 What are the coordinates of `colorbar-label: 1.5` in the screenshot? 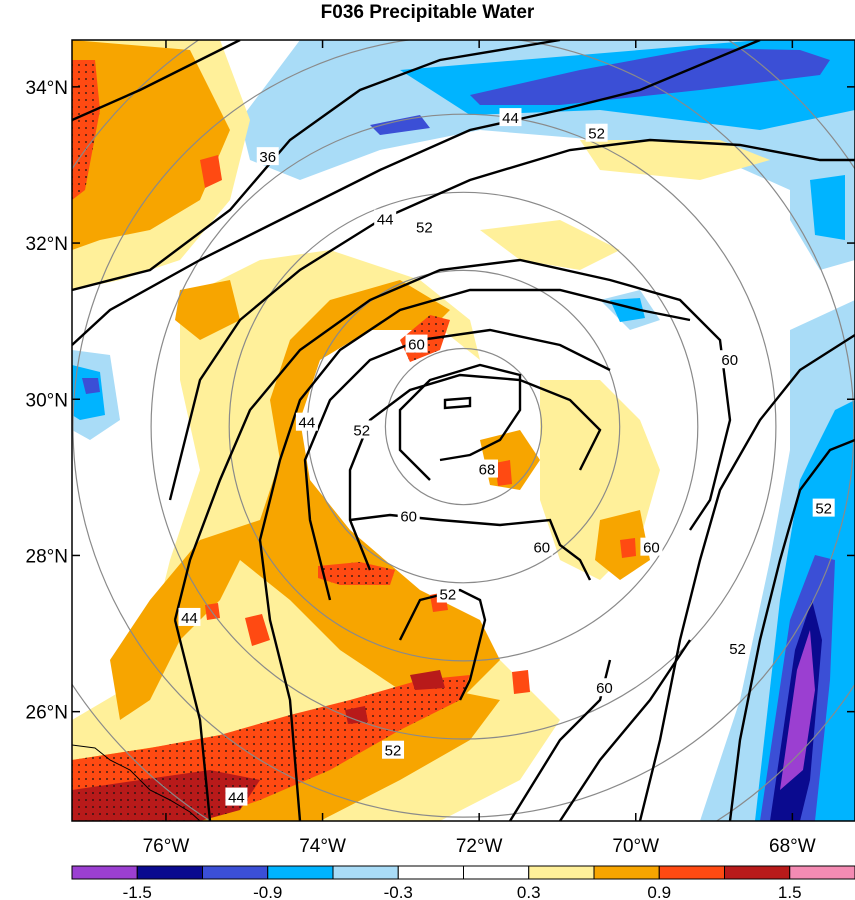 It's located at (790, 891).